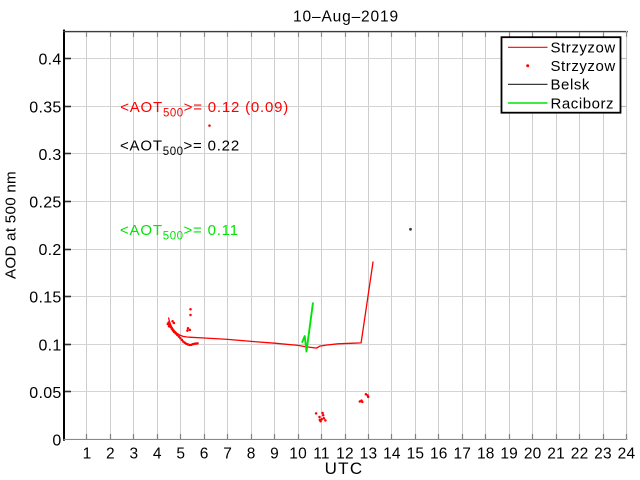 The width and height of the screenshot is (640, 480). I want to click on svg-text: 0.3, so click(49, 155).